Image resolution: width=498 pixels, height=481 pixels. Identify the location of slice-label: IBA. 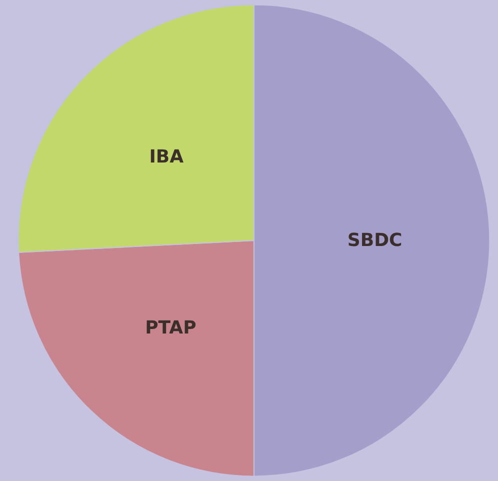
(166, 157).